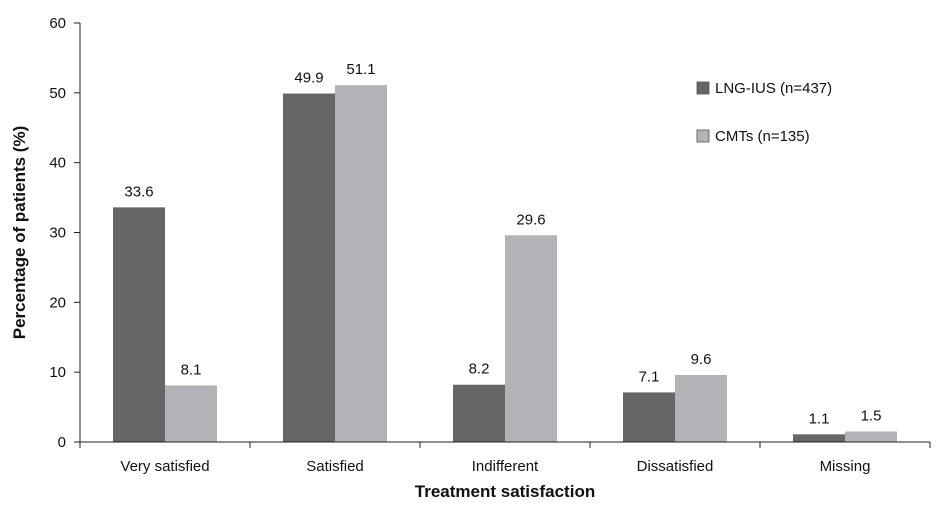 The image size is (941, 506). What do you see at coordinates (360, 69) in the screenshot?
I see `data-label: 51.1` at bounding box center [360, 69].